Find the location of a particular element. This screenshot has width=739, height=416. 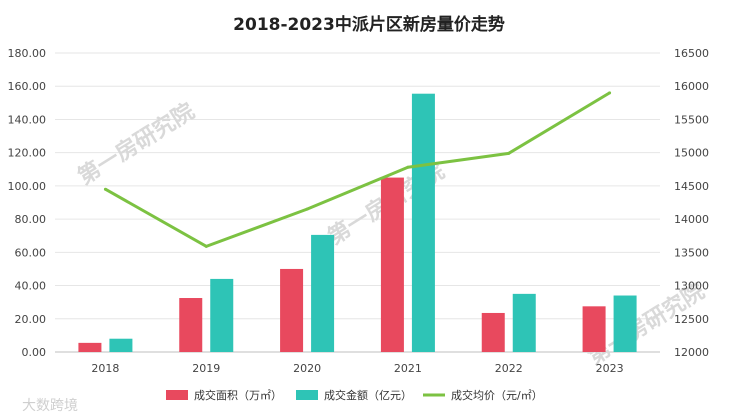

chart-title: 2018-2023中派片区新房量价走势 is located at coordinates (369, 24).